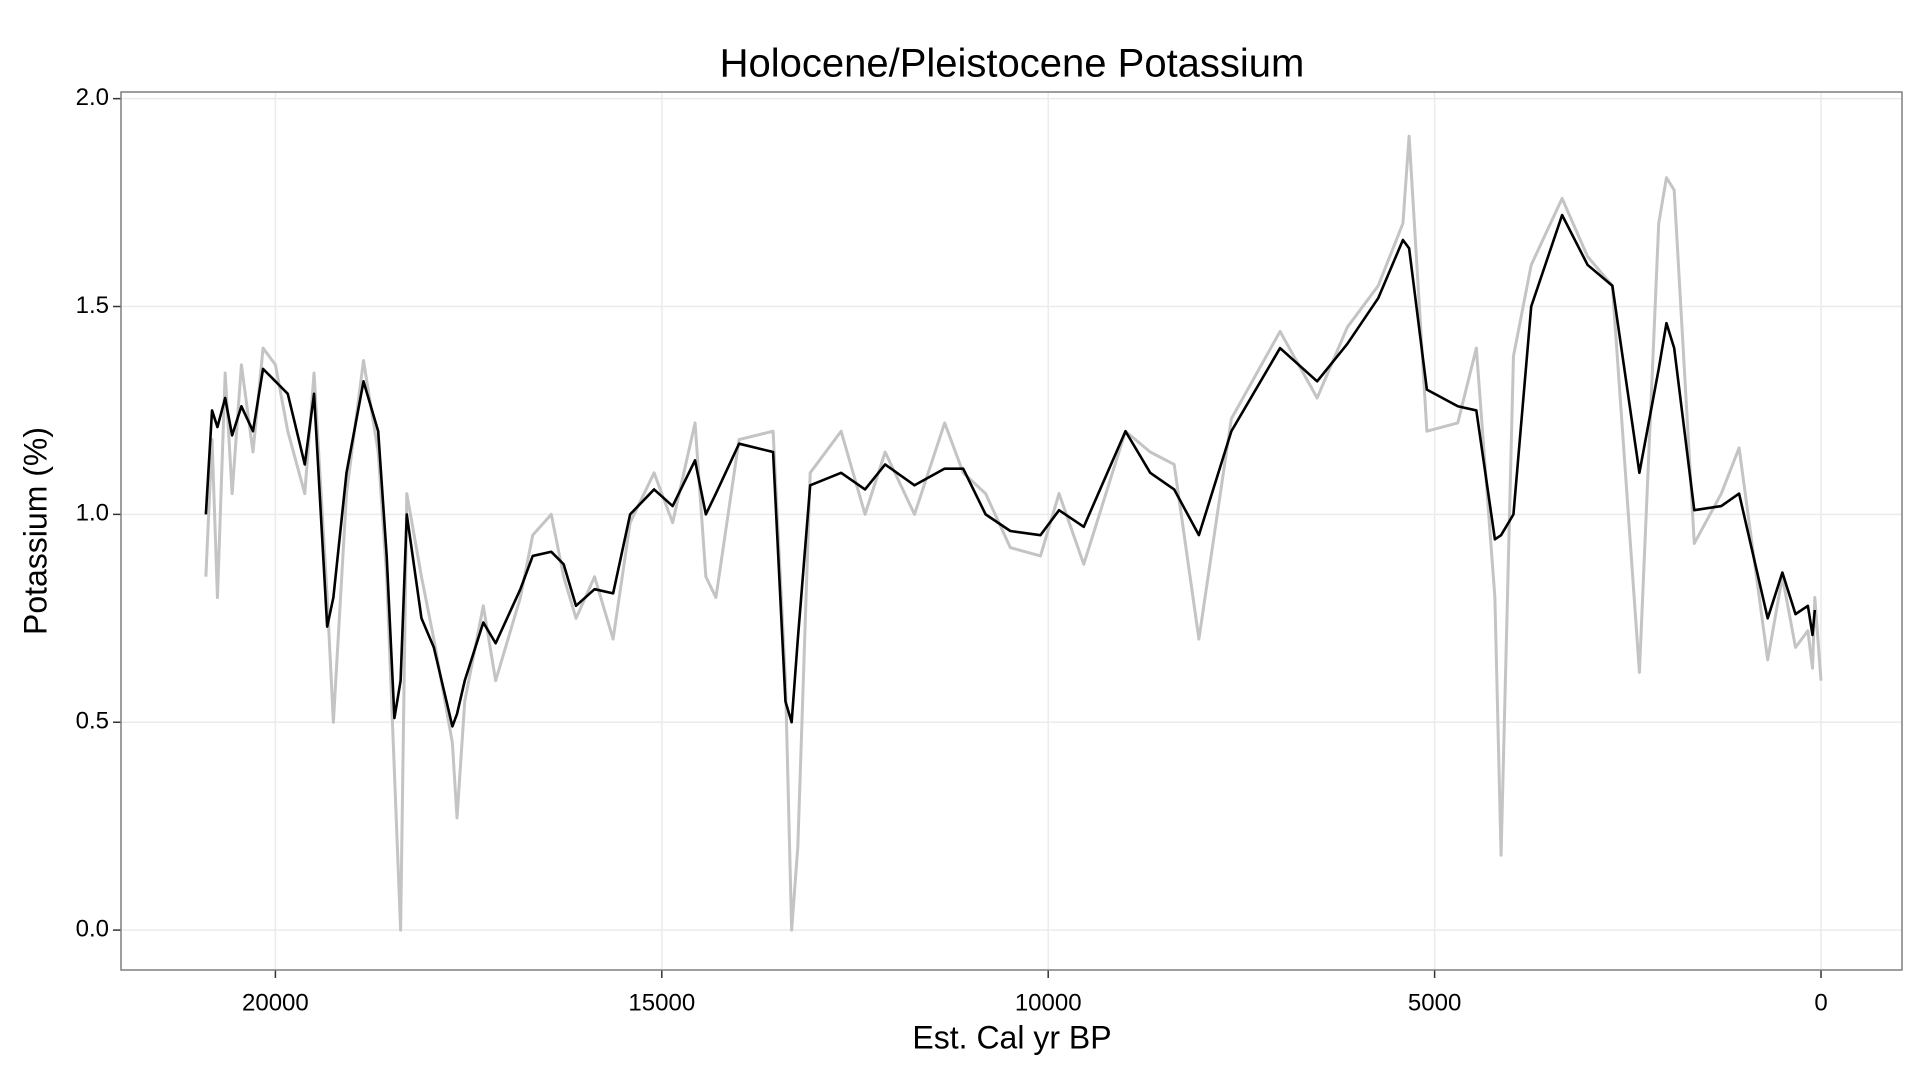 The width and height of the screenshot is (1920, 1085). What do you see at coordinates (92, 305) in the screenshot?
I see `y-tick-label: 1.5` at bounding box center [92, 305].